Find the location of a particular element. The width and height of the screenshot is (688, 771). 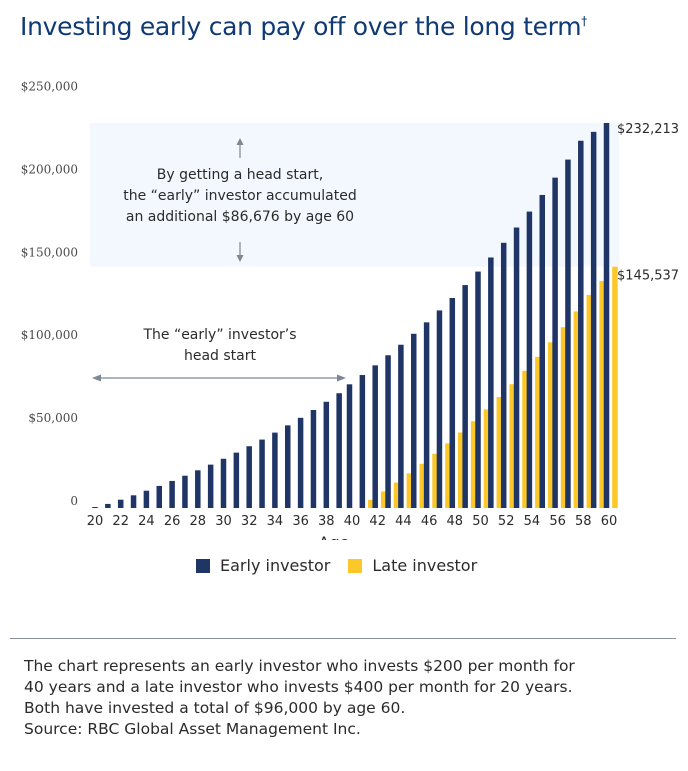

x-tick-label: 34 is located at coordinates (275, 521).